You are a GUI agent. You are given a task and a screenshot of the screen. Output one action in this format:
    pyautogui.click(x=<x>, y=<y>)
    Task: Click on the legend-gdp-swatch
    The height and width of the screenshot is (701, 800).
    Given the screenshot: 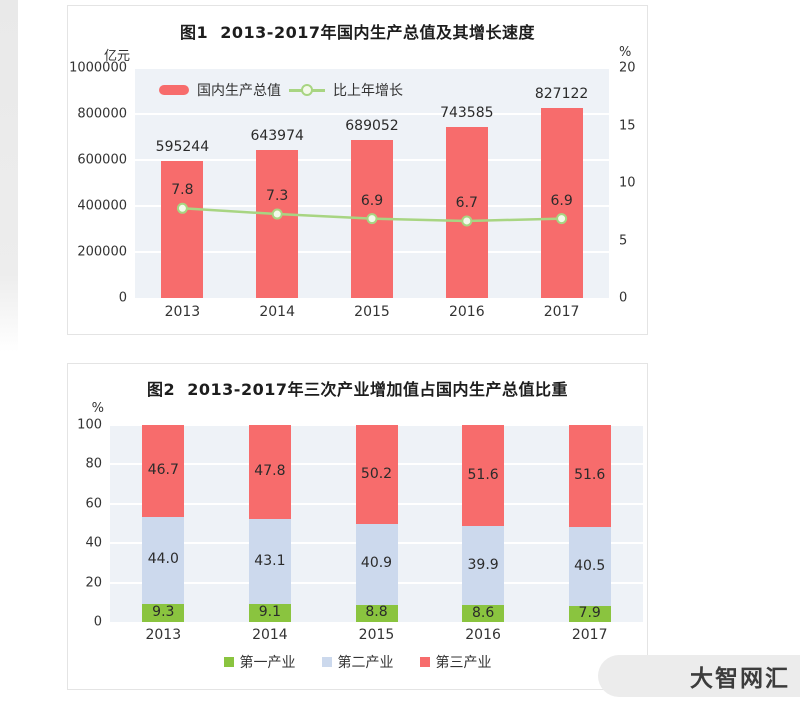 What is the action you would take?
    pyautogui.click(x=174, y=90)
    